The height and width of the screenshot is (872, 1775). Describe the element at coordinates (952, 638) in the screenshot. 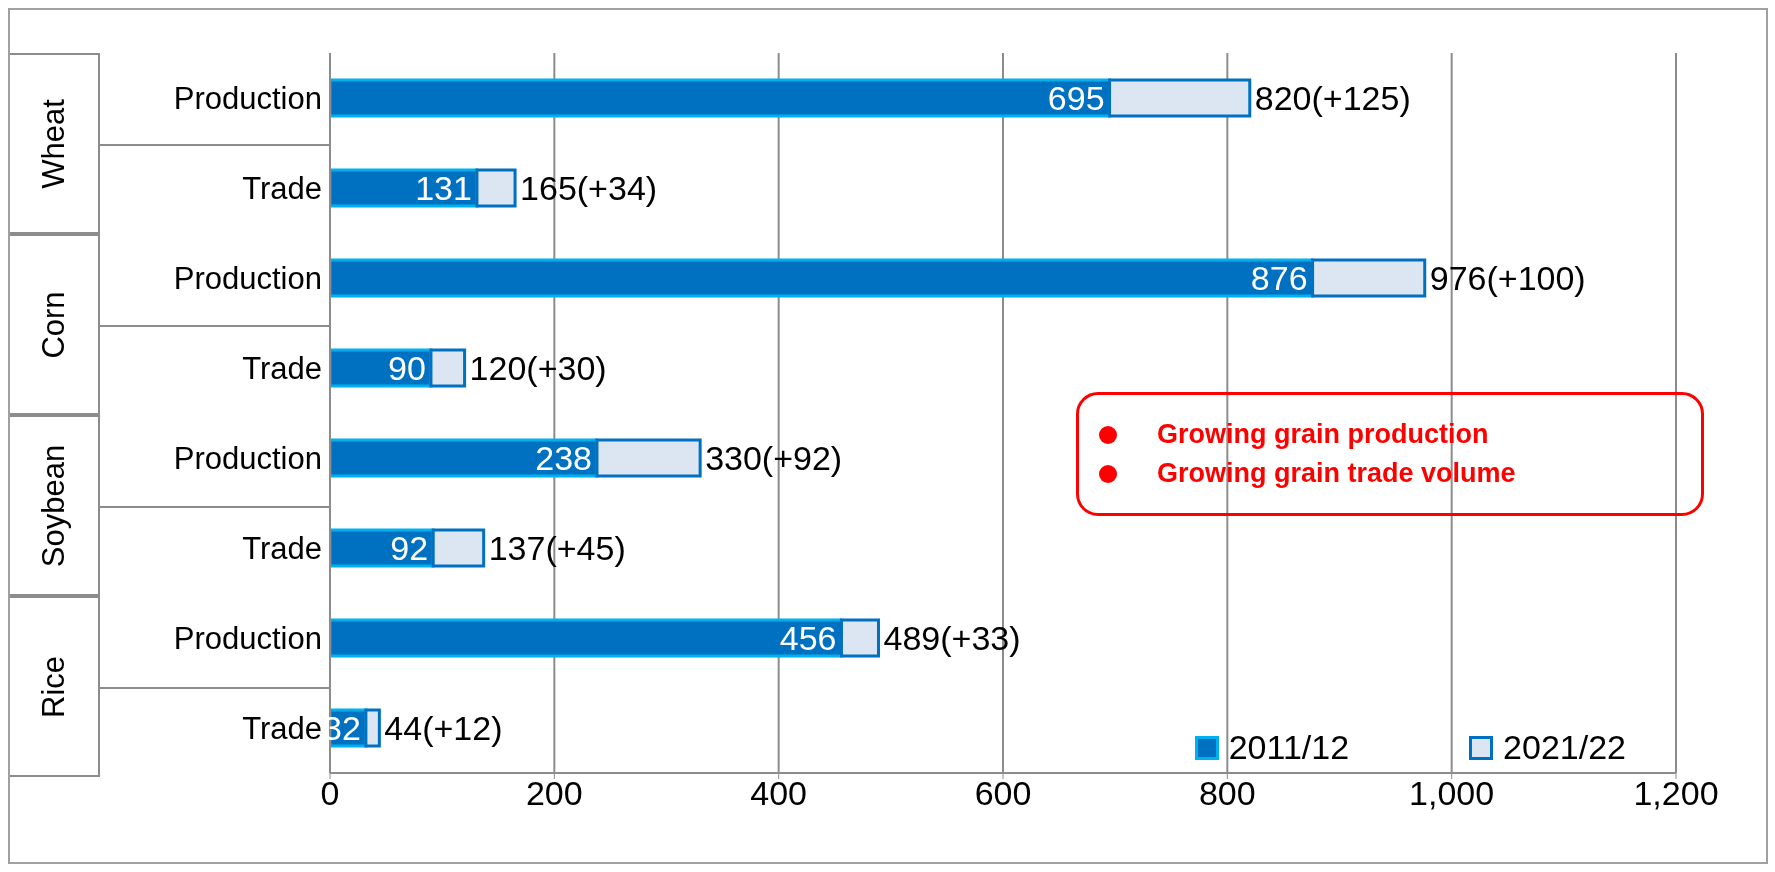

I see `data-label: 489(+33)` at that location.